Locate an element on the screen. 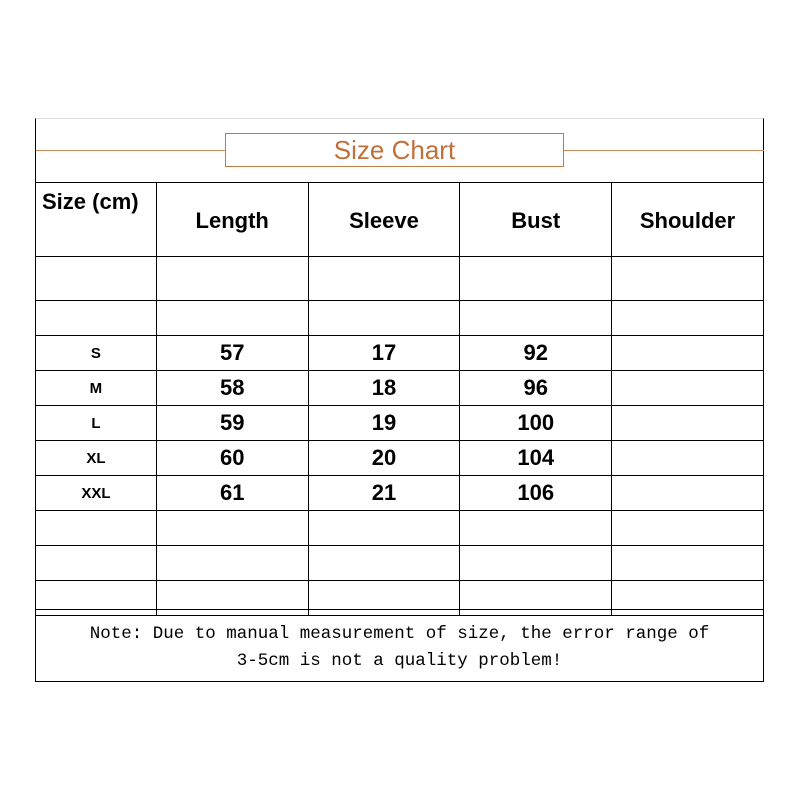 This screenshot has height=800, width=800. sleeve-cell: 19 is located at coordinates (384, 423).